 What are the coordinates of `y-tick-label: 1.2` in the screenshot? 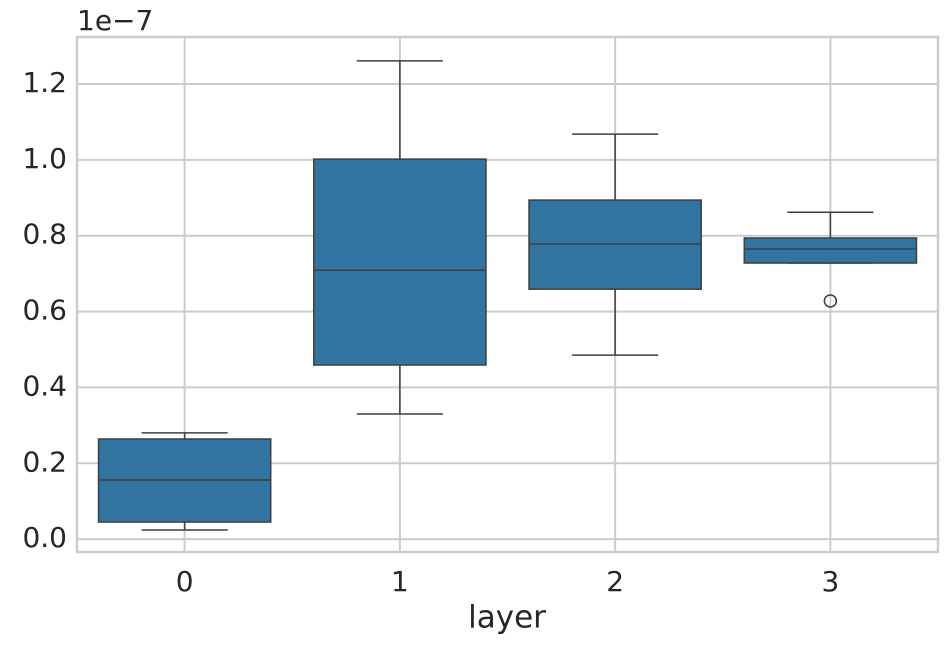 It's located at (44, 82).